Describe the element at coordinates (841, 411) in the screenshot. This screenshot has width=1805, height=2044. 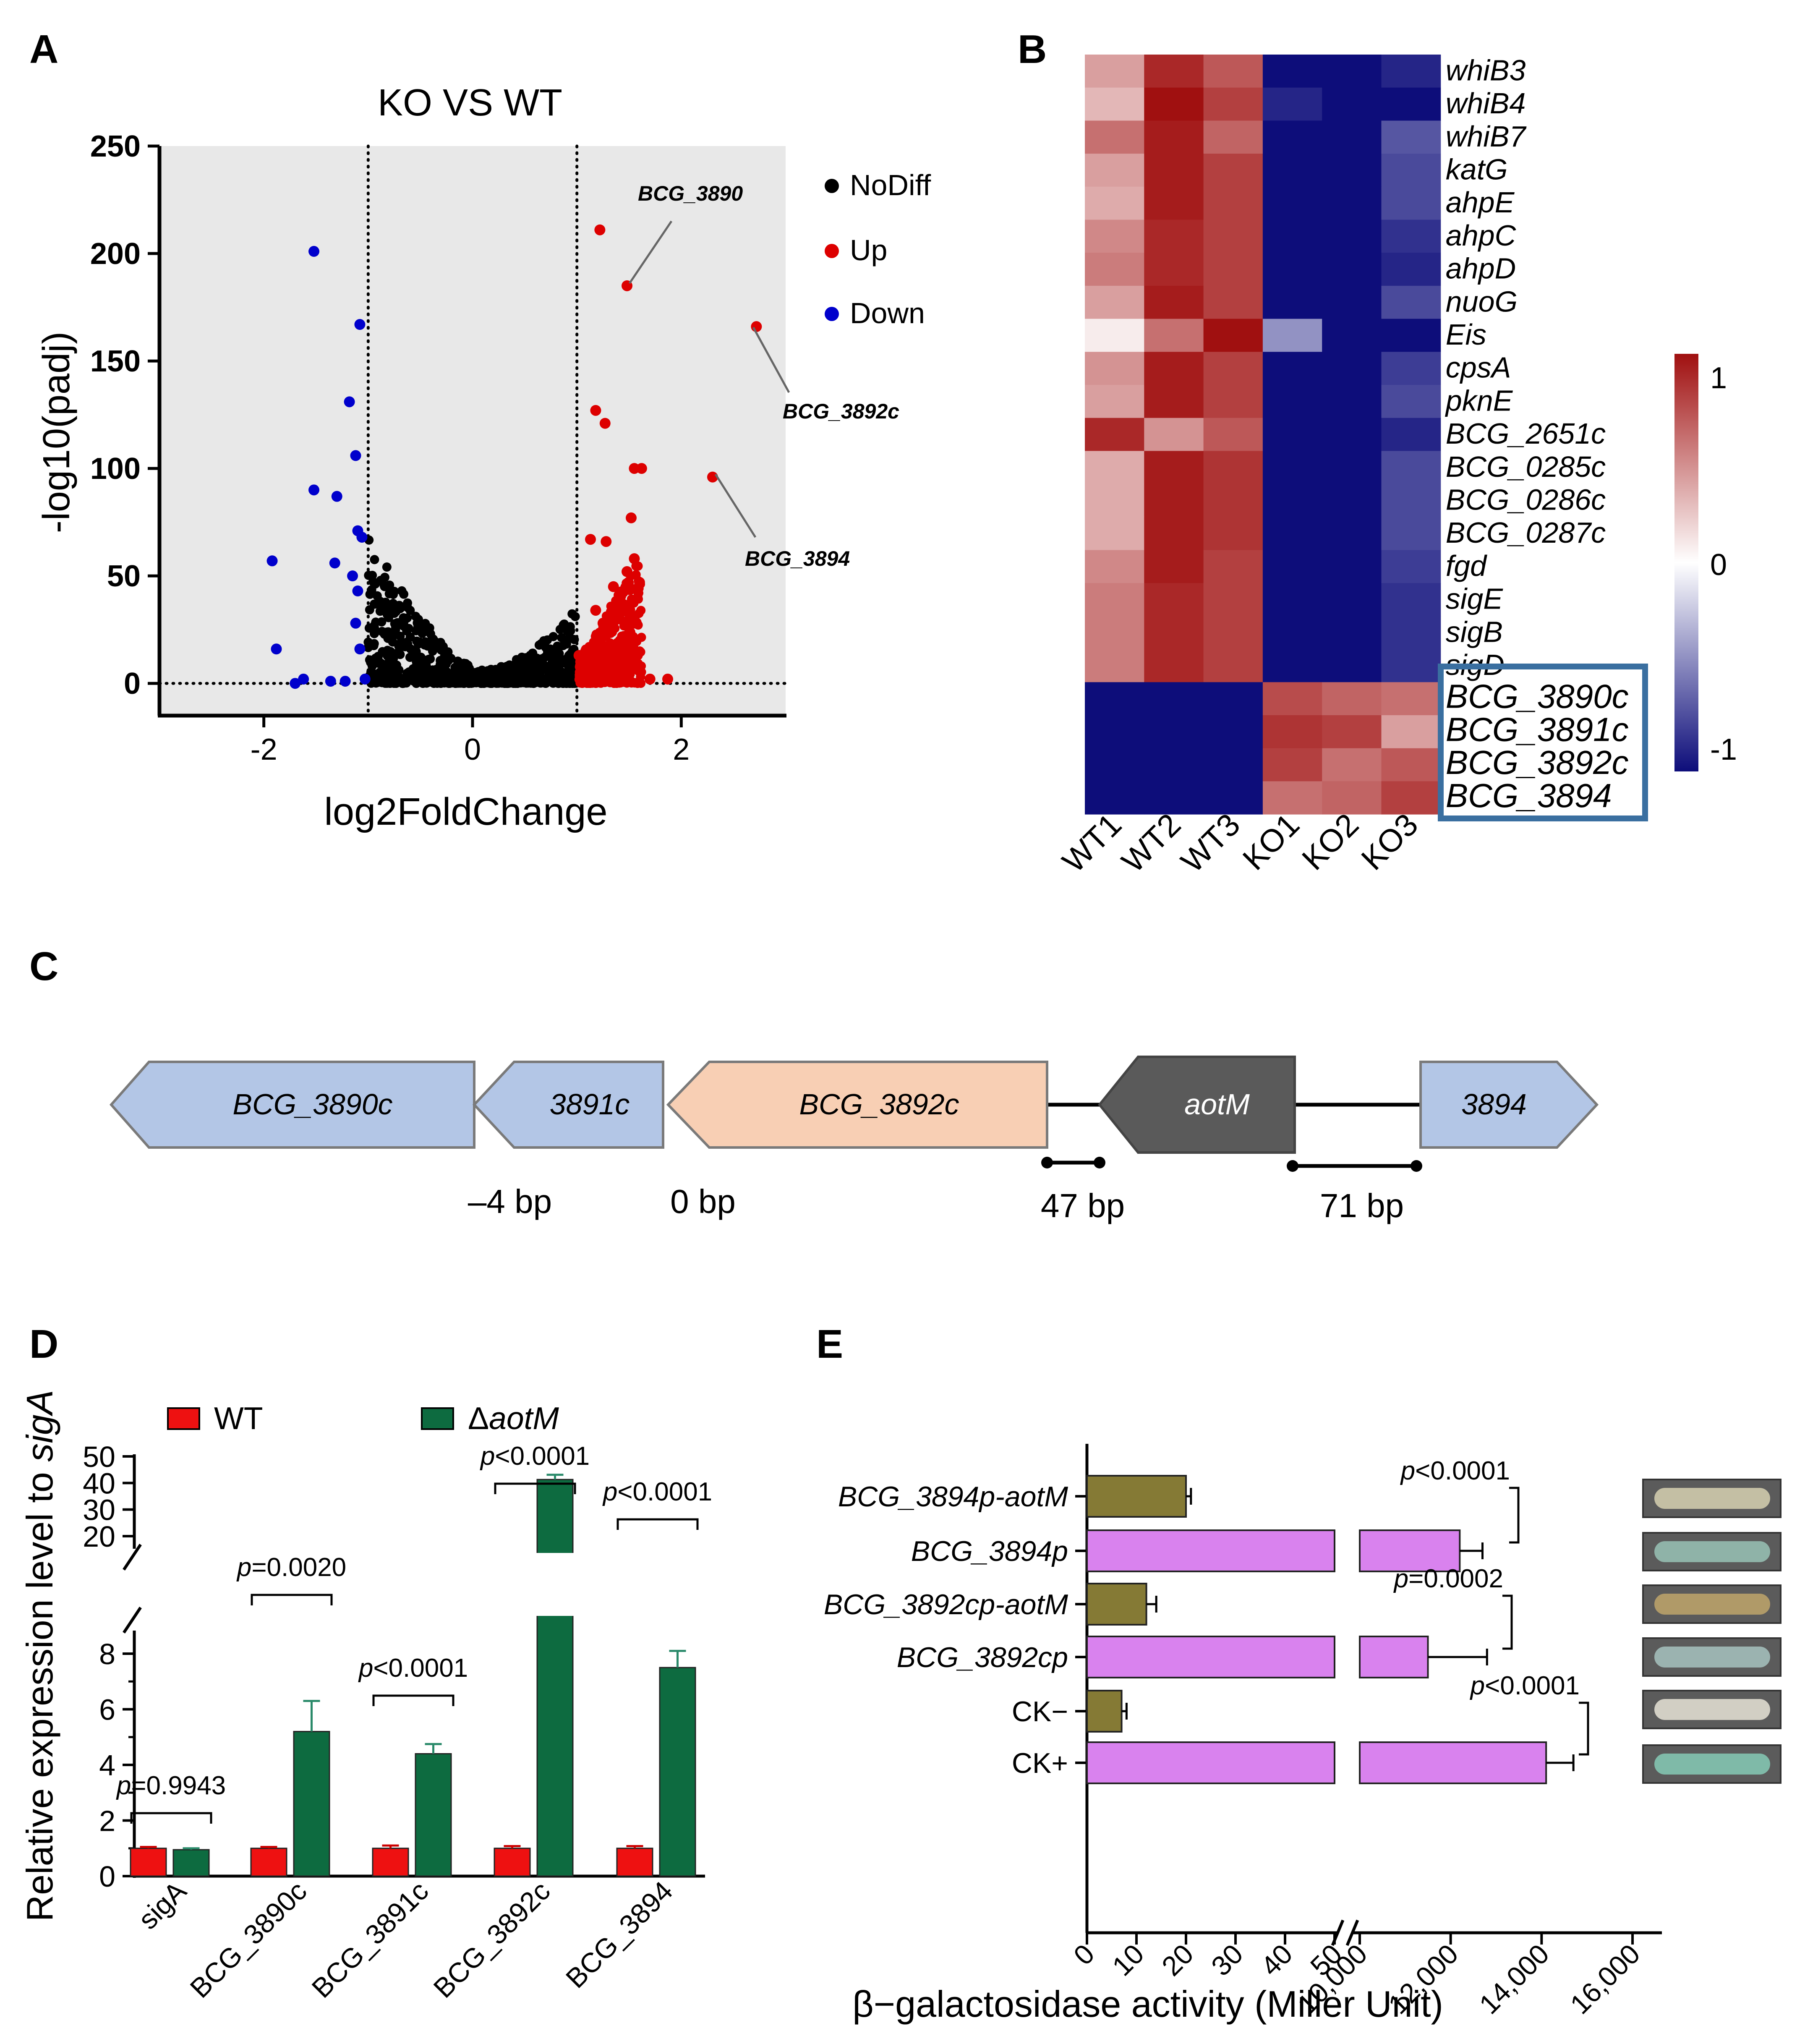
I see `callout-bcg3892c: BCG_3892c` at that location.